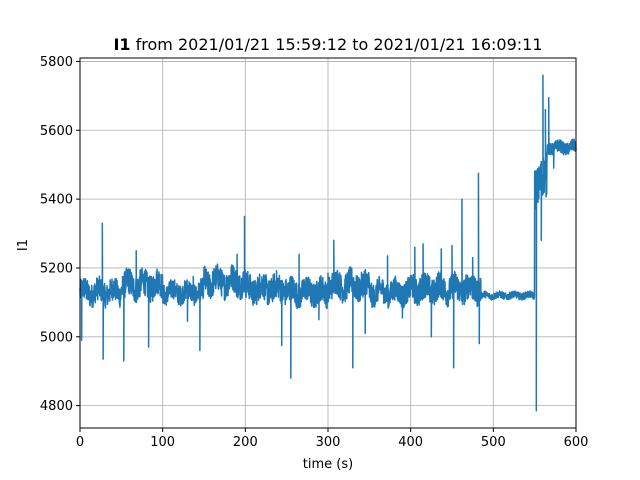 The width and height of the screenshot is (640, 480). I want to click on y-tick-label: 5200, so click(56, 268).